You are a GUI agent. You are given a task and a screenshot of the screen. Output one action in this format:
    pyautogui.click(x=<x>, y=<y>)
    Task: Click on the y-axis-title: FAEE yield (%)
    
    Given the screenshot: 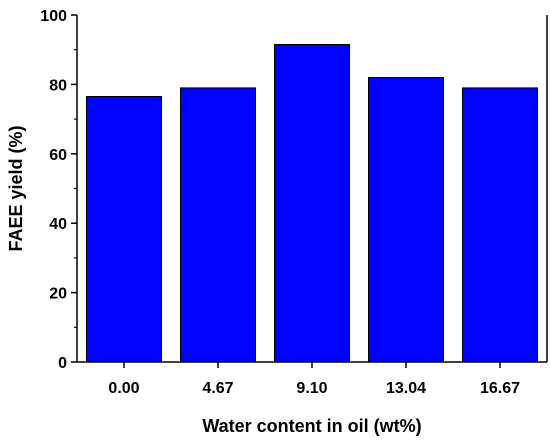 What is the action you would take?
    pyautogui.click(x=16, y=188)
    